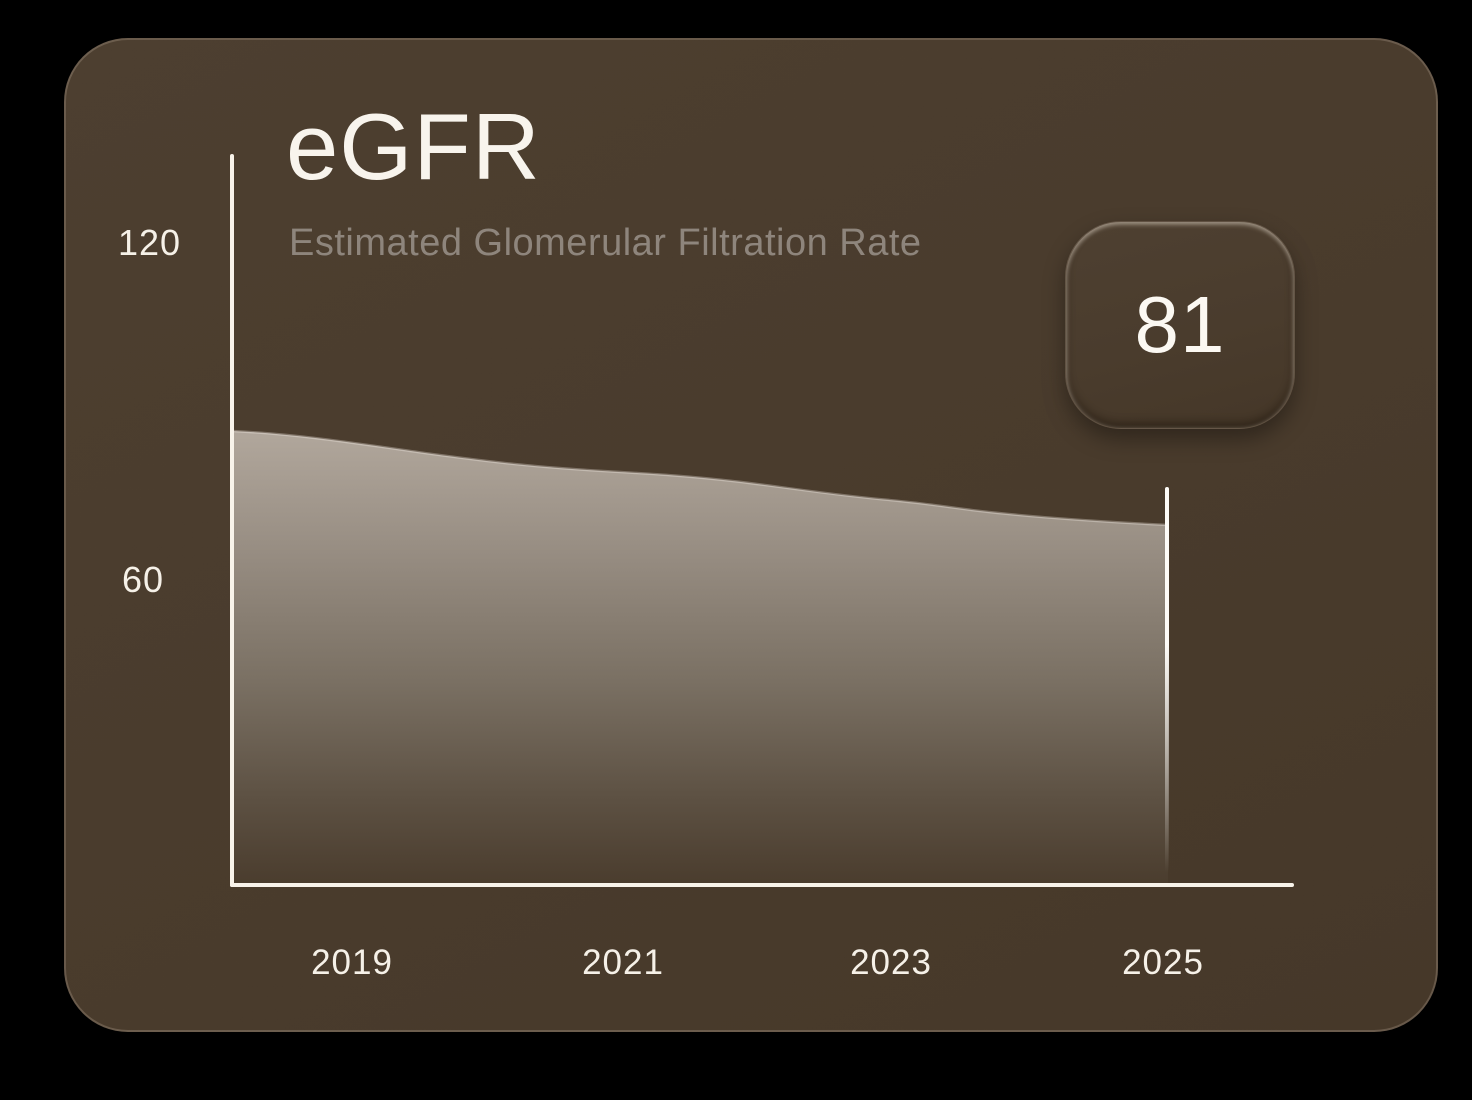 The width and height of the screenshot is (1472, 1100). I want to click on x-tick-2021: 2021, so click(623, 962).